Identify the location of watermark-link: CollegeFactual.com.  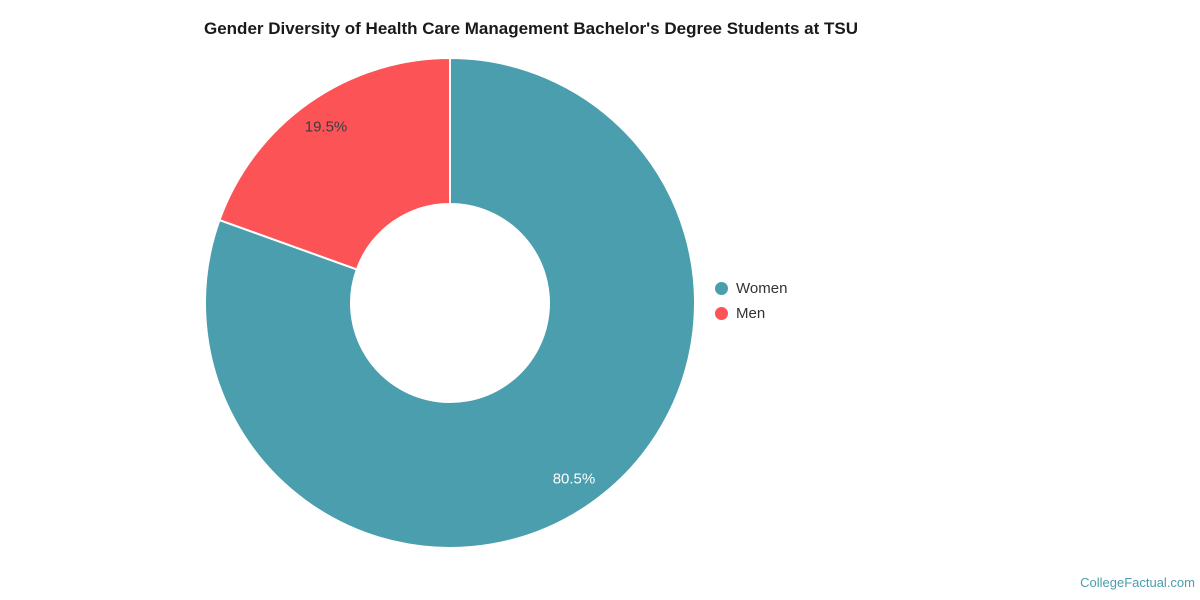
(1137, 582).